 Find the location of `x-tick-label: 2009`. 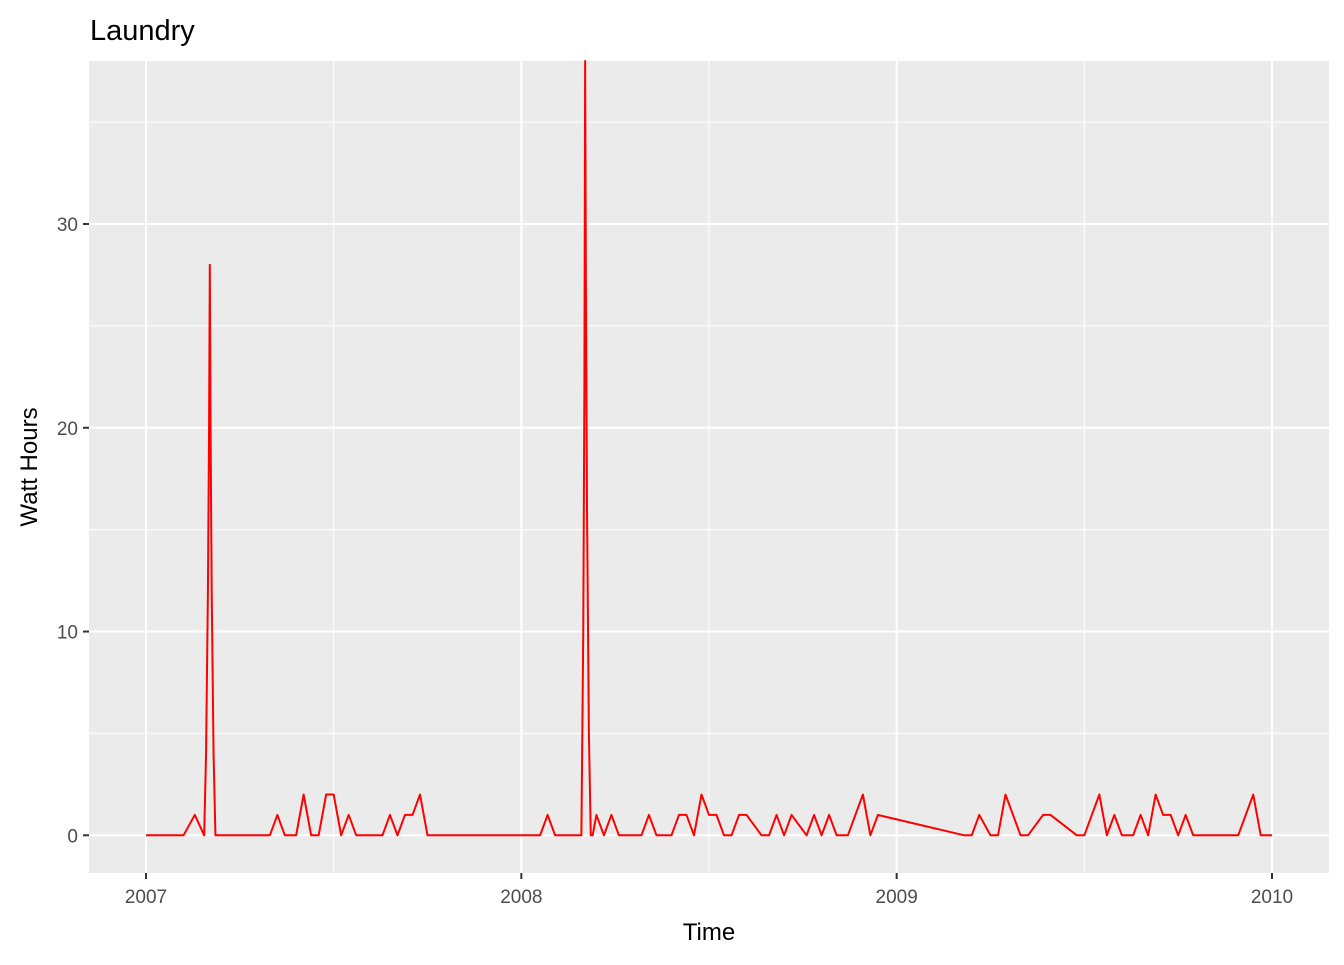

x-tick-label: 2009 is located at coordinates (897, 897).